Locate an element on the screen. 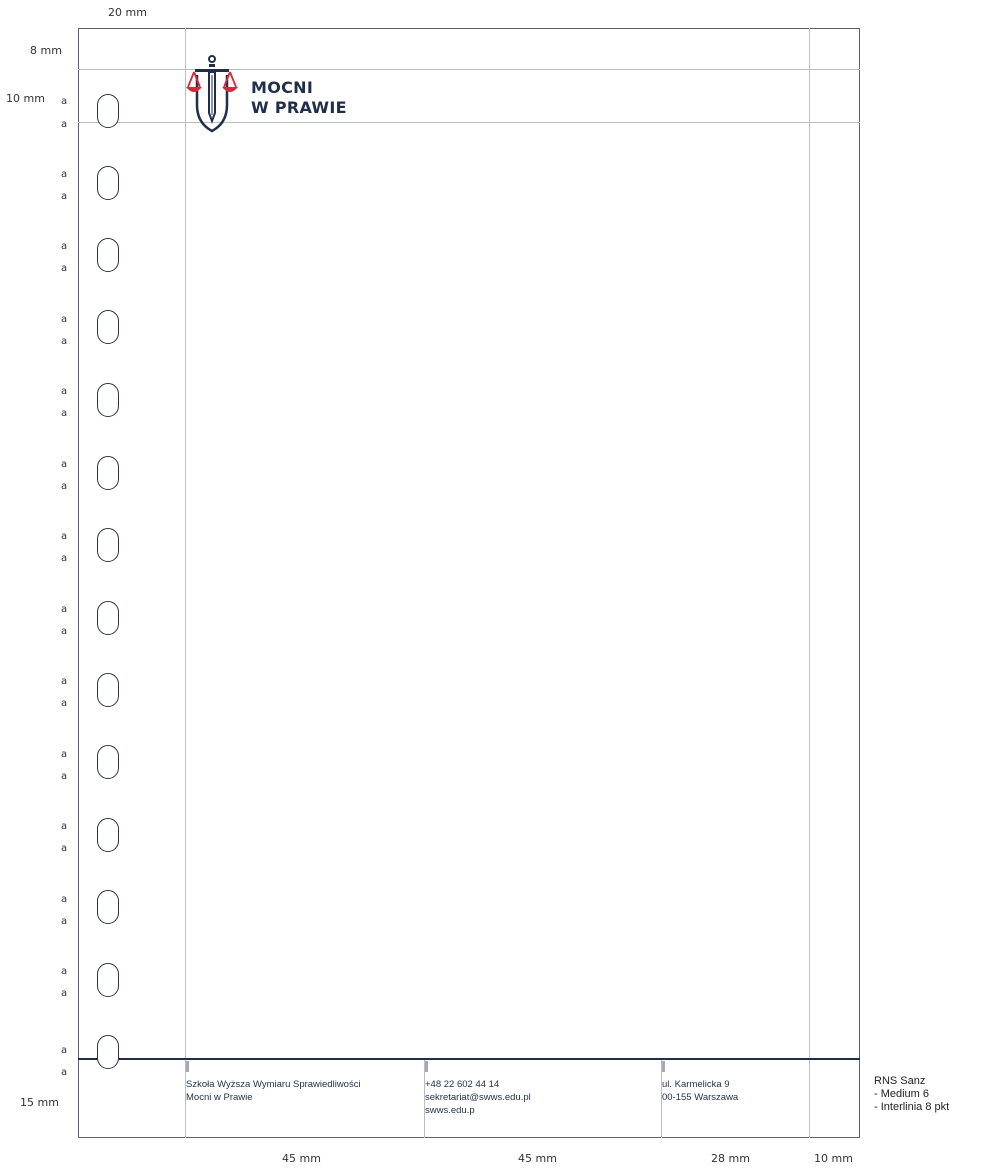 This screenshot has height=1170, width=986. footer-col2-marker is located at coordinates (426, 1066).